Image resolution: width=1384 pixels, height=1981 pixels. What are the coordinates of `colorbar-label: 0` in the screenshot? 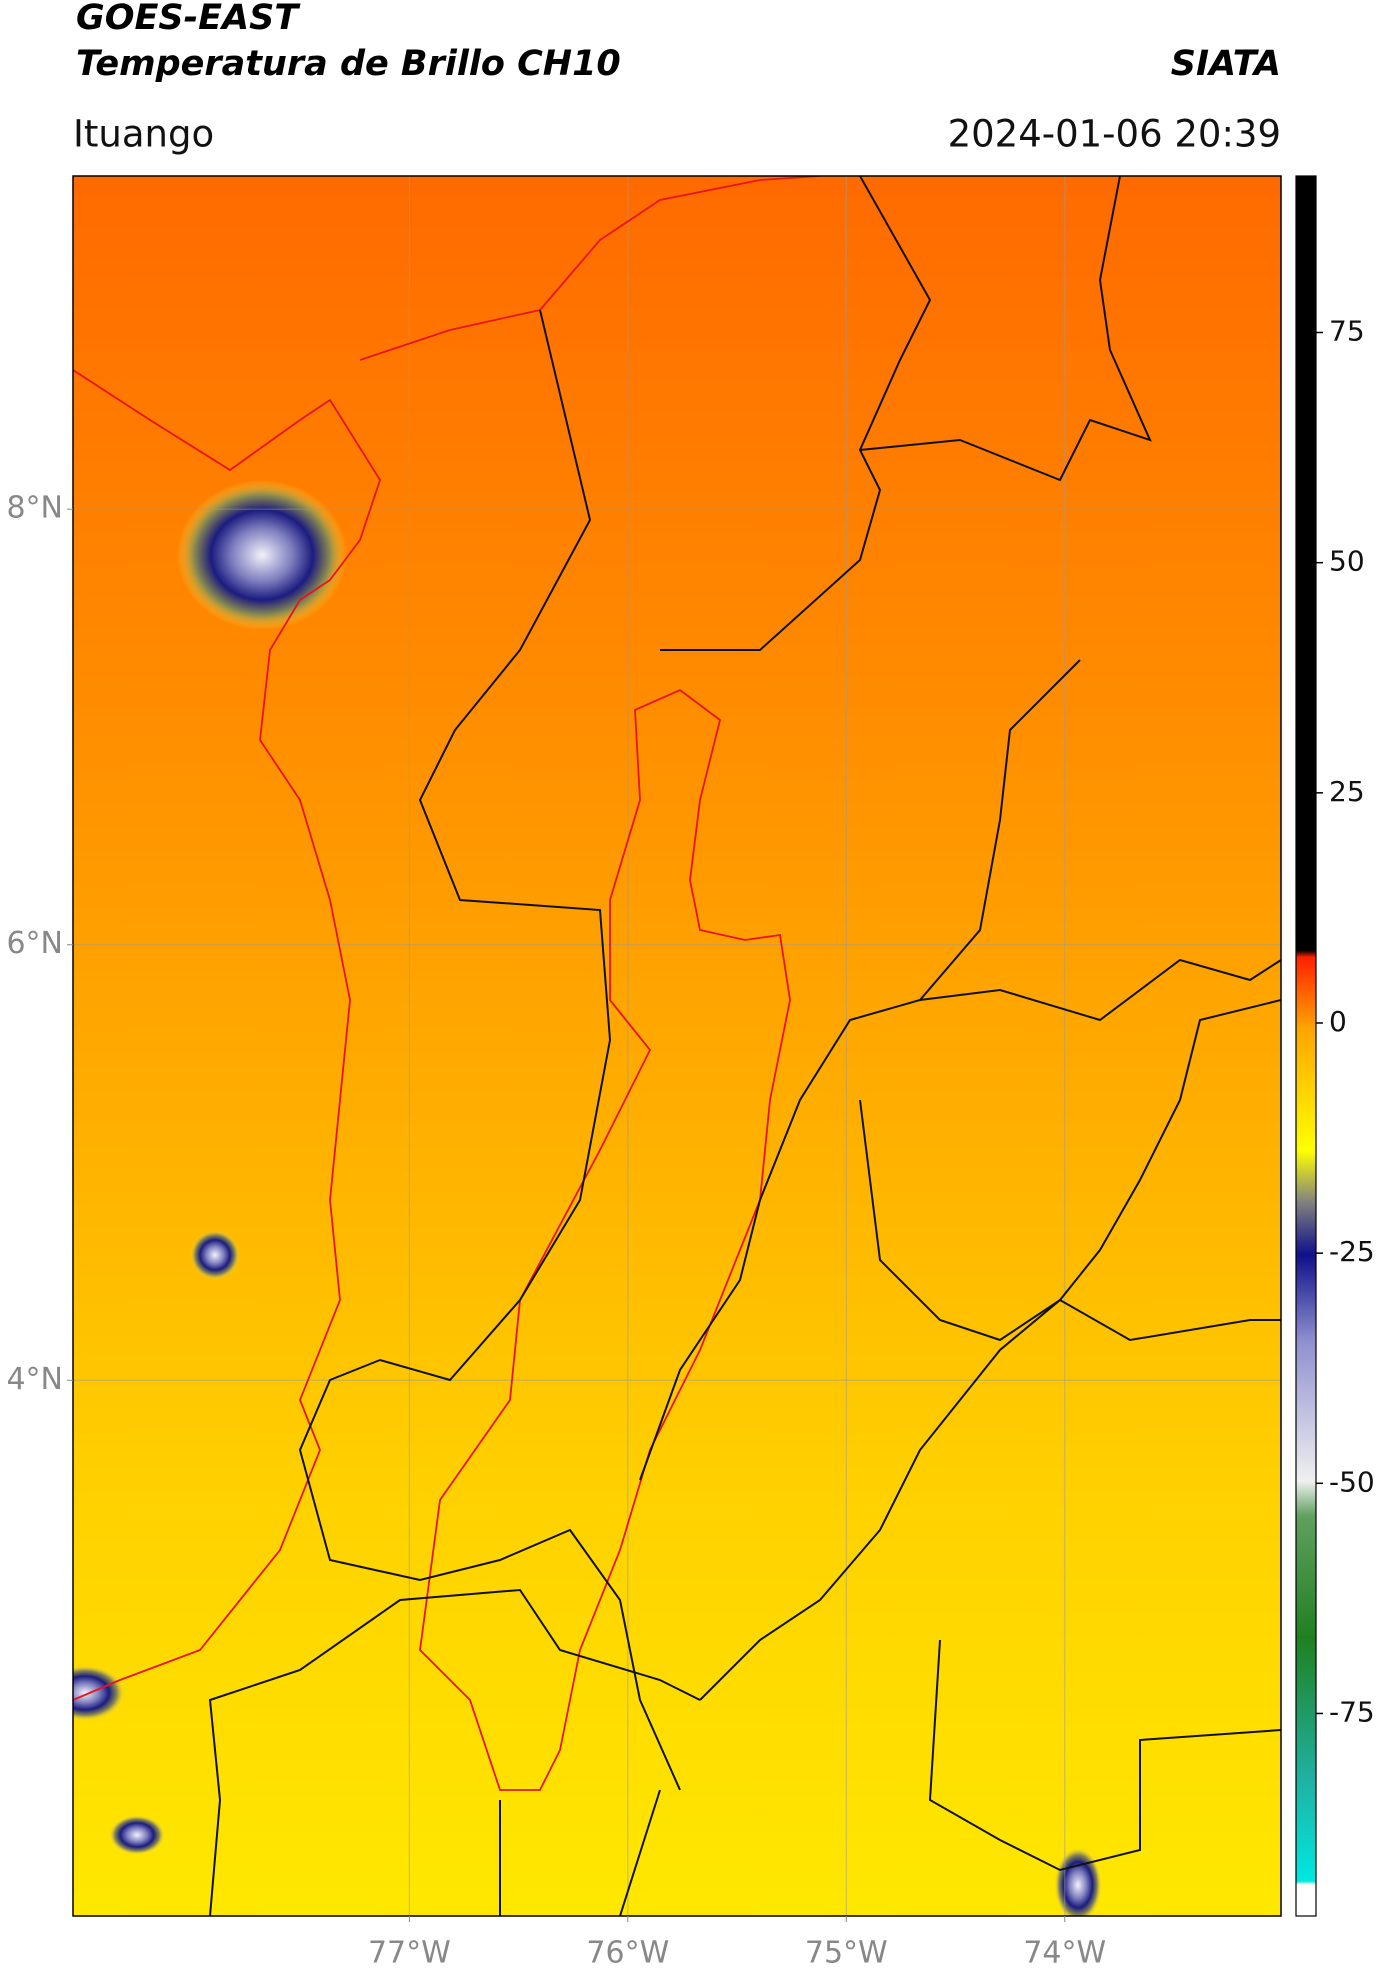 It's located at (1338, 1021).